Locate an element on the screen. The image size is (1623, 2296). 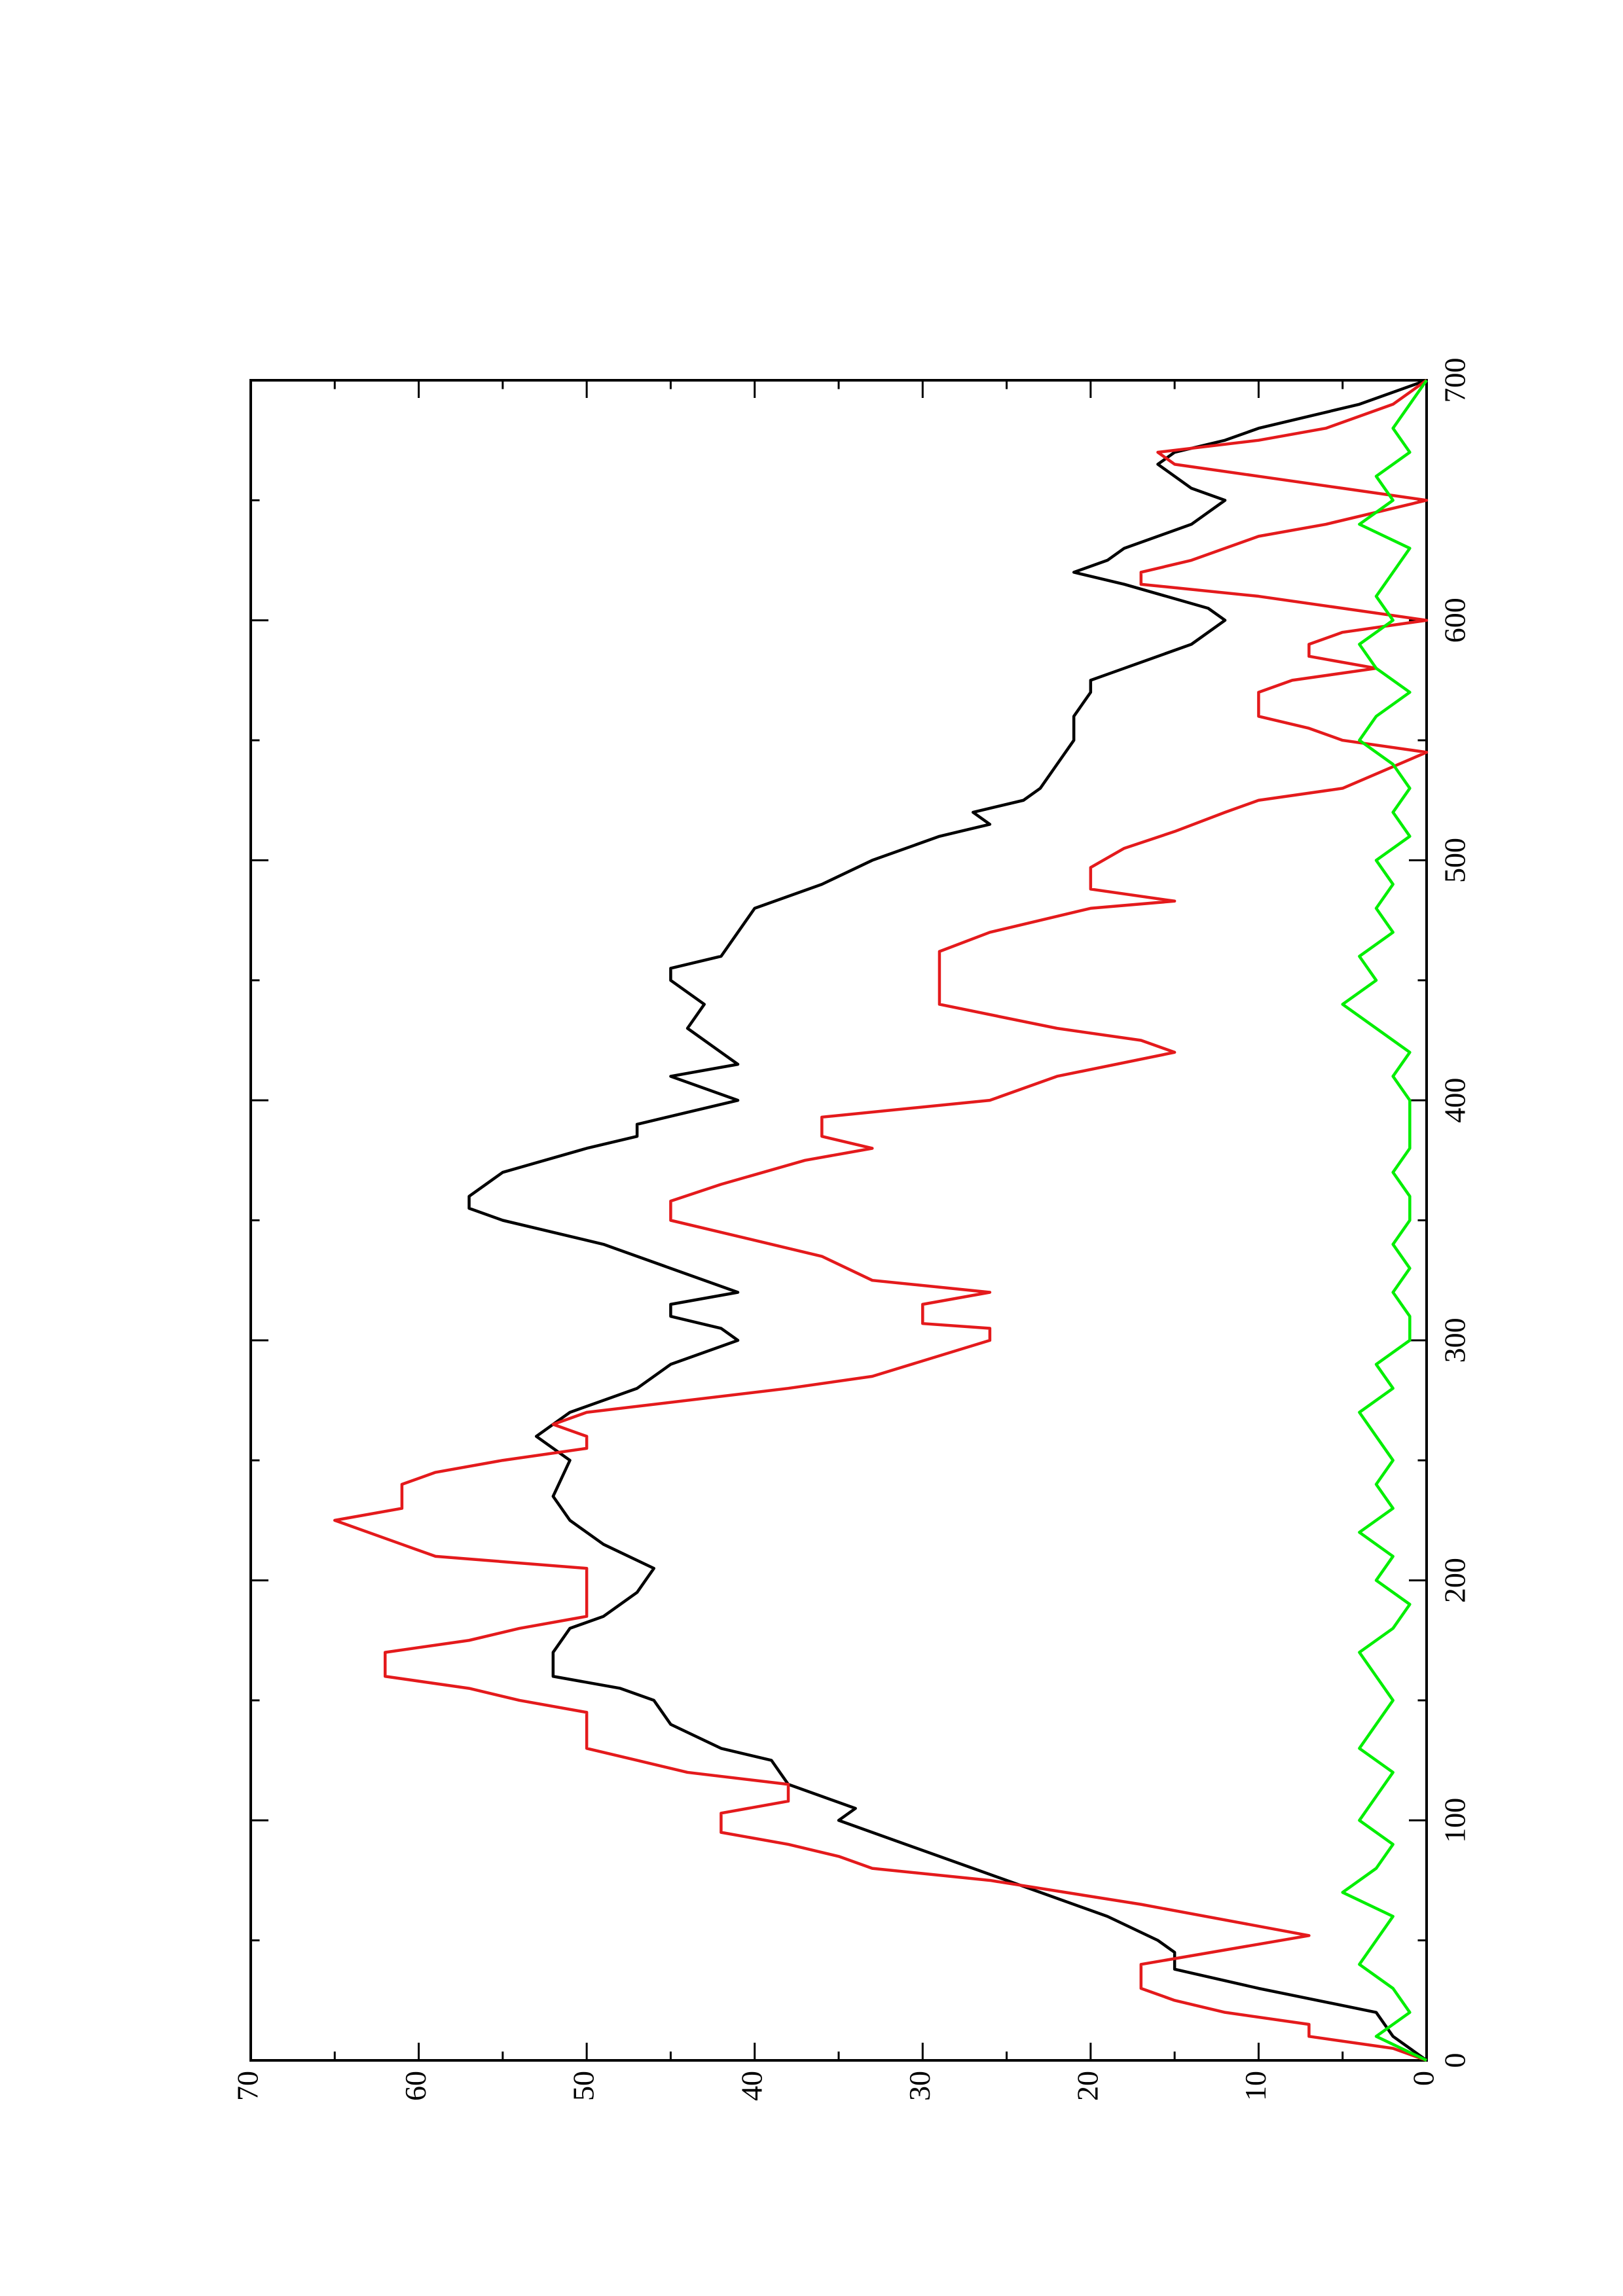
x-tick-label: 700 is located at coordinates (1455, 380).